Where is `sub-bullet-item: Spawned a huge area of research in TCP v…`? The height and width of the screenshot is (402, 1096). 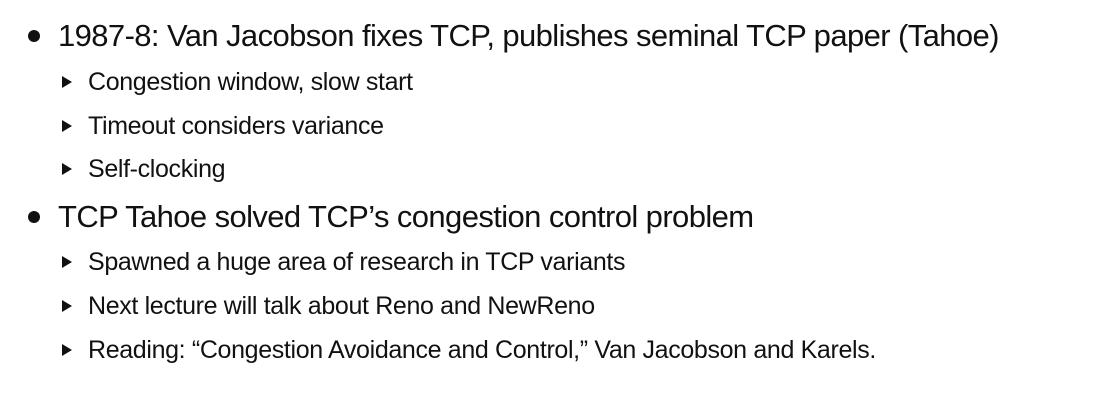 sub-bullet-item: Spawned a huge area of research in TCP v… is located at coordinates (548, 262).